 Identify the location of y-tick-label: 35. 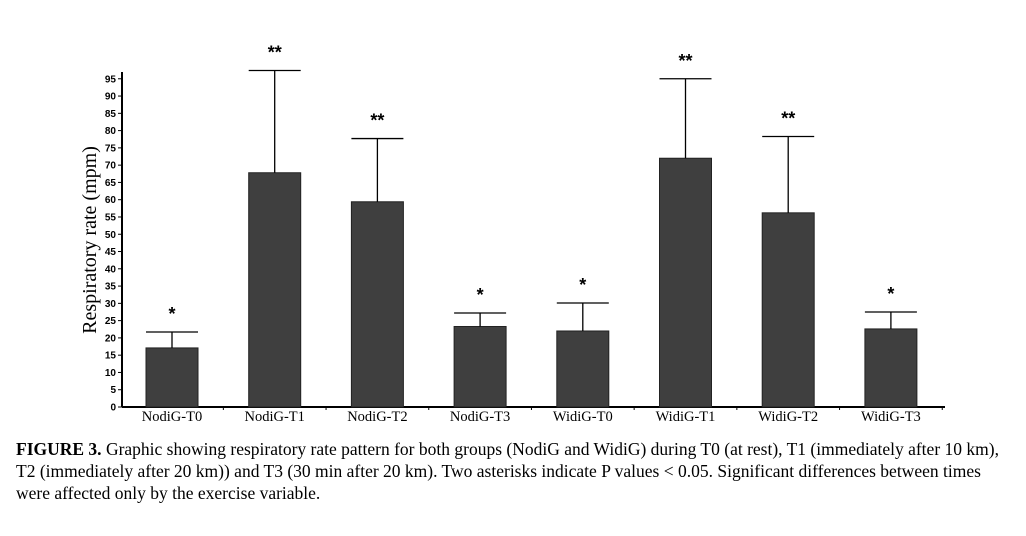
(111, 287).